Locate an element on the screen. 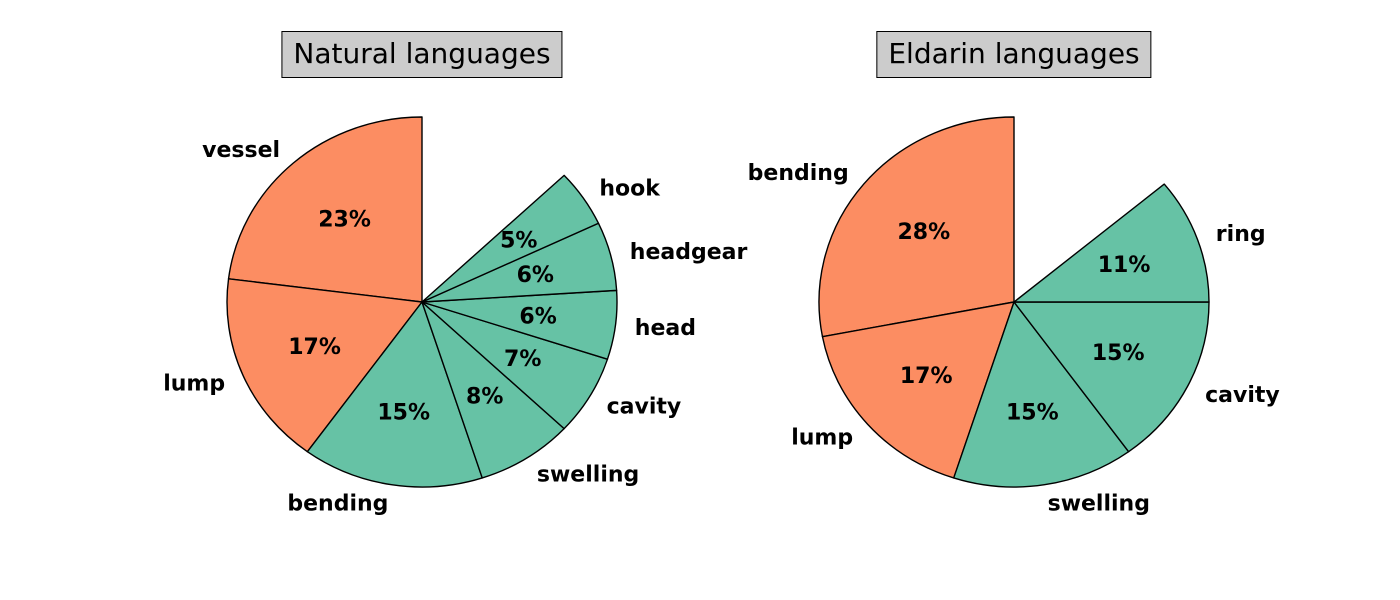 The width and height of the screenshot is (1400, 600). pie-0-slice-bending is located at coordinates (394, 394).